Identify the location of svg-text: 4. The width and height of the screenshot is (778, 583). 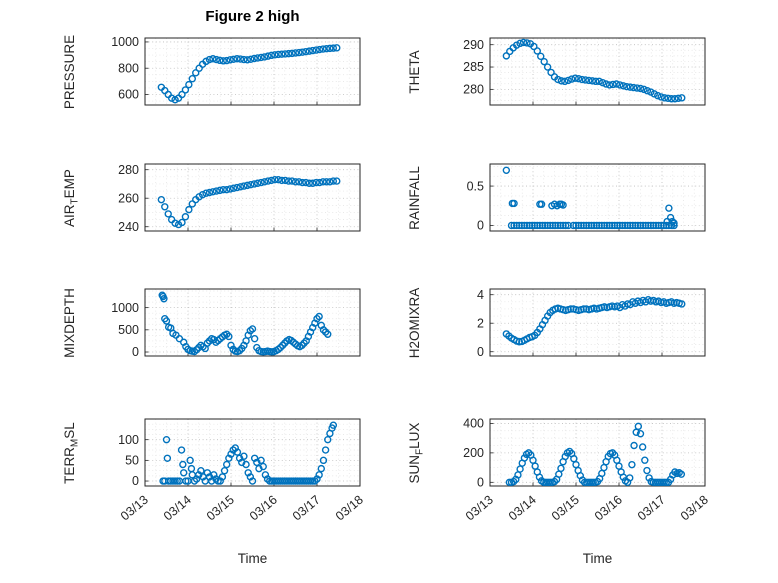
(480, 295).